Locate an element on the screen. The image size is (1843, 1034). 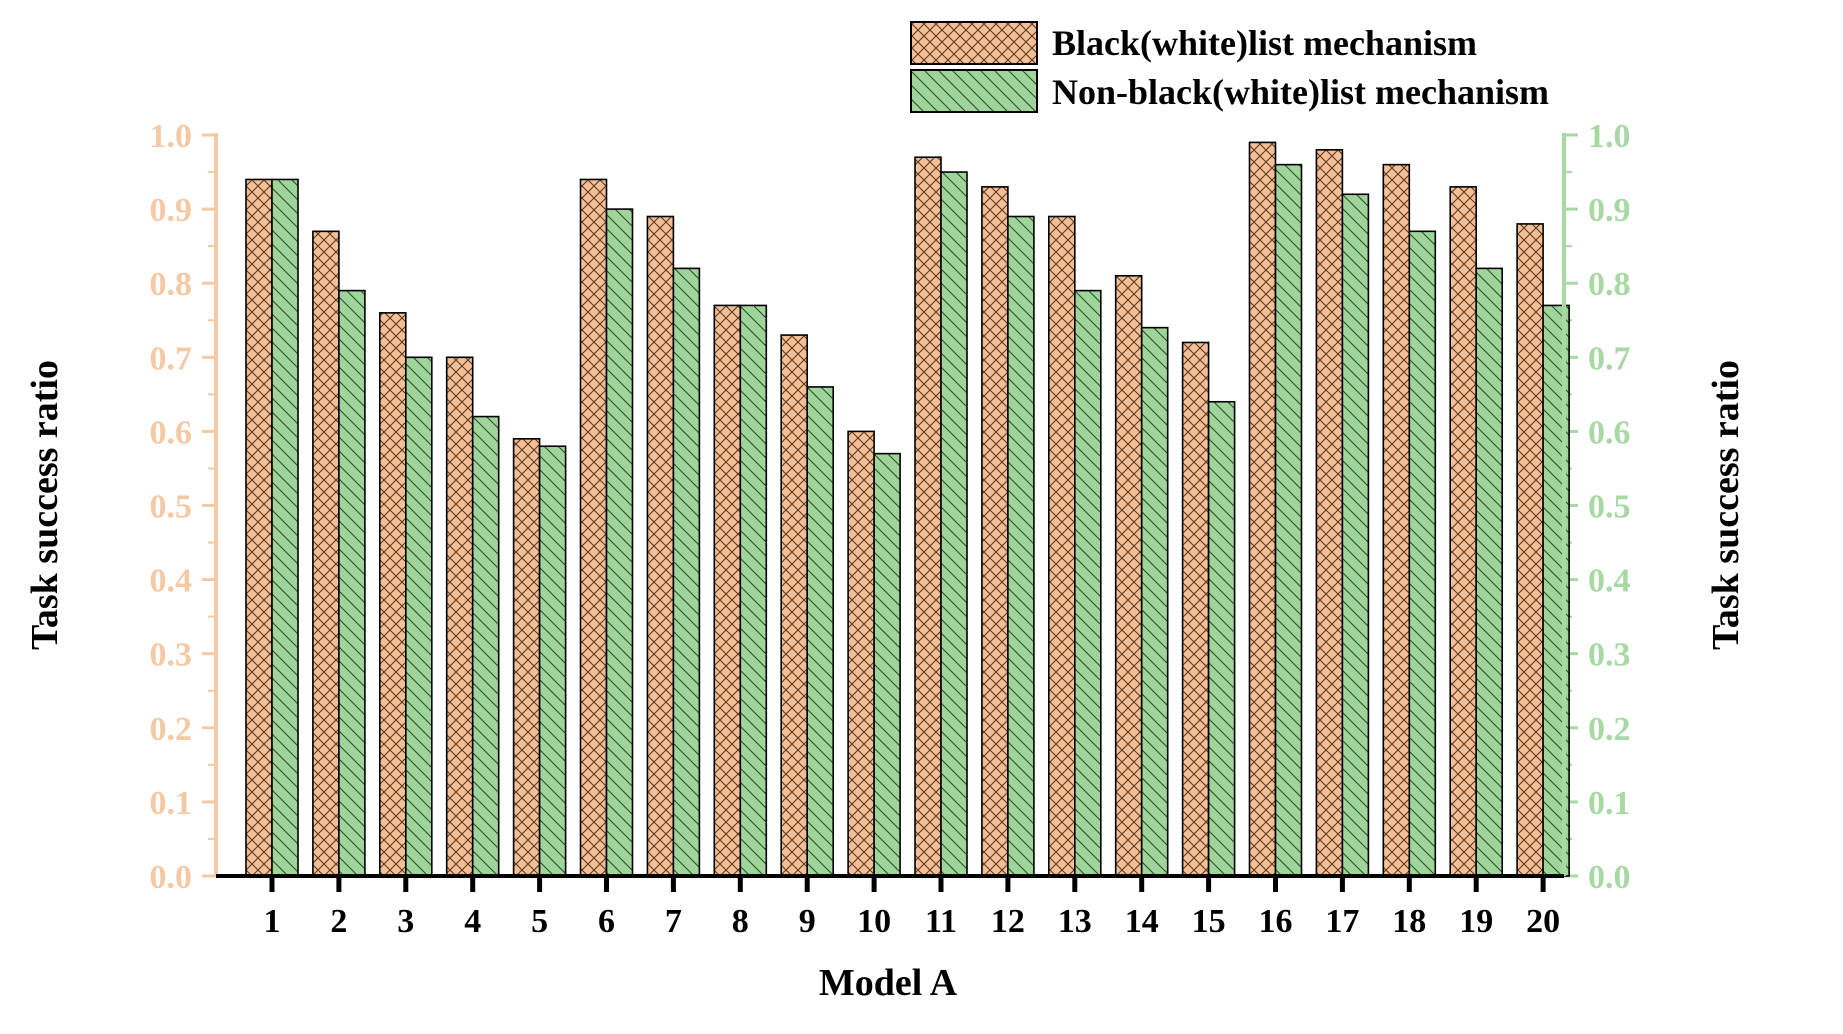
x-tick-label: 10 is located at coordinates (874, 921).